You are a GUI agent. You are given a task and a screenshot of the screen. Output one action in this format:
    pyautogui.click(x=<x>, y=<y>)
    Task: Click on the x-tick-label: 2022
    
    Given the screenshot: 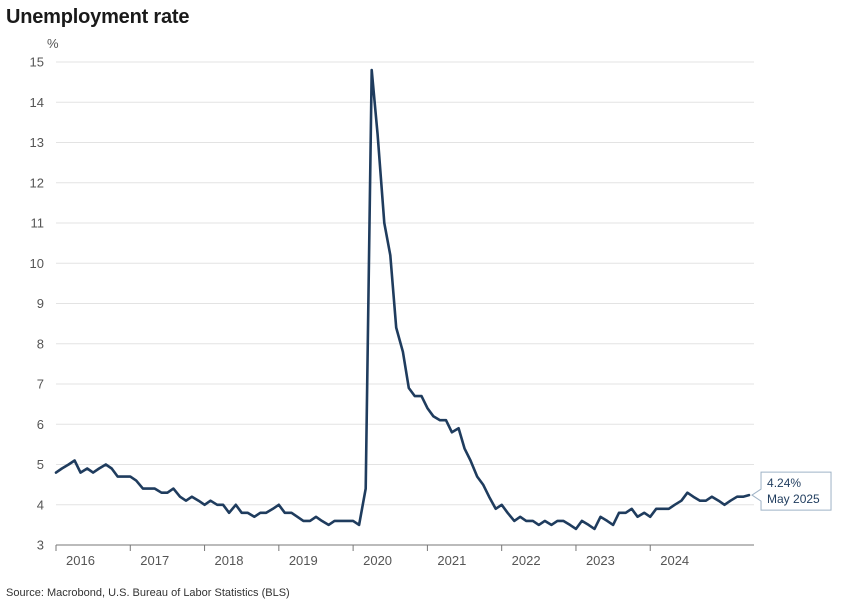 What is the action you would take?
    pyautogui.click(x=526, y=560)
    